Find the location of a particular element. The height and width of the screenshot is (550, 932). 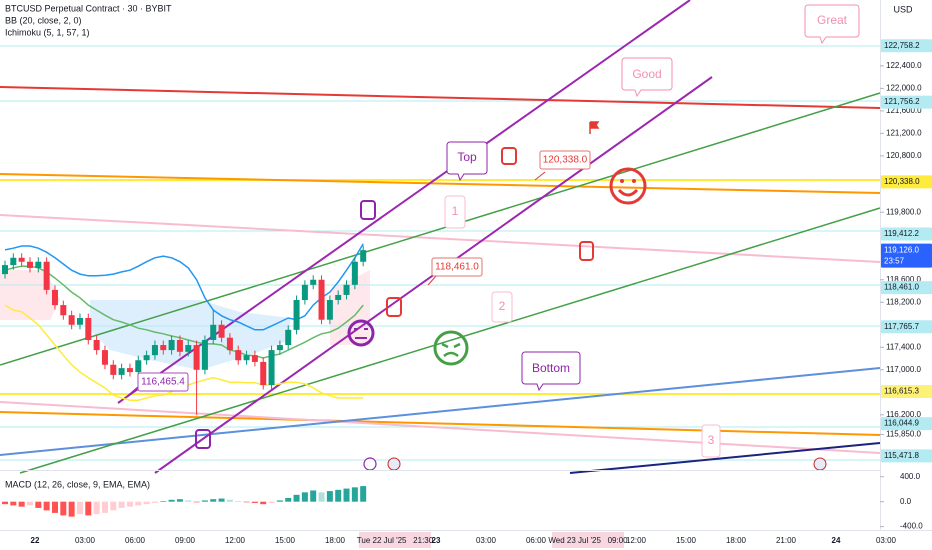

annotation: 120,338.0 is located at coordinates (565, 160).